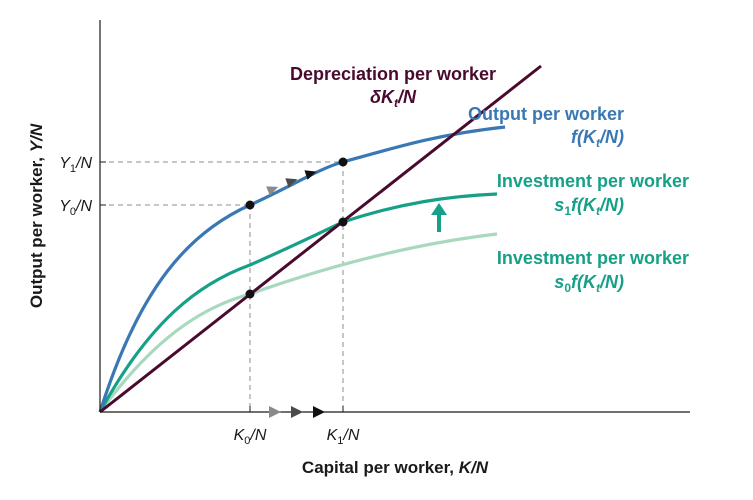  I want to click on y-axis-title: Output per worker, Y/N, so click(36, 215).